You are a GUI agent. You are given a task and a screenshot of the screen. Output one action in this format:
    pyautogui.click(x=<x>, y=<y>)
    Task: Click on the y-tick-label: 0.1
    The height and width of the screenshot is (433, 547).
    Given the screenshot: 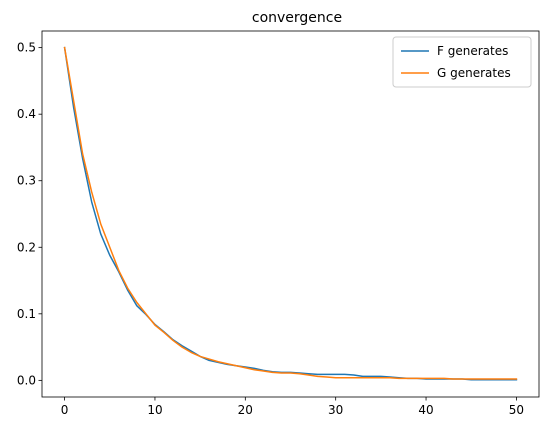 What is the action you would take?
    pyautogui.click(x=26, y=314)
    